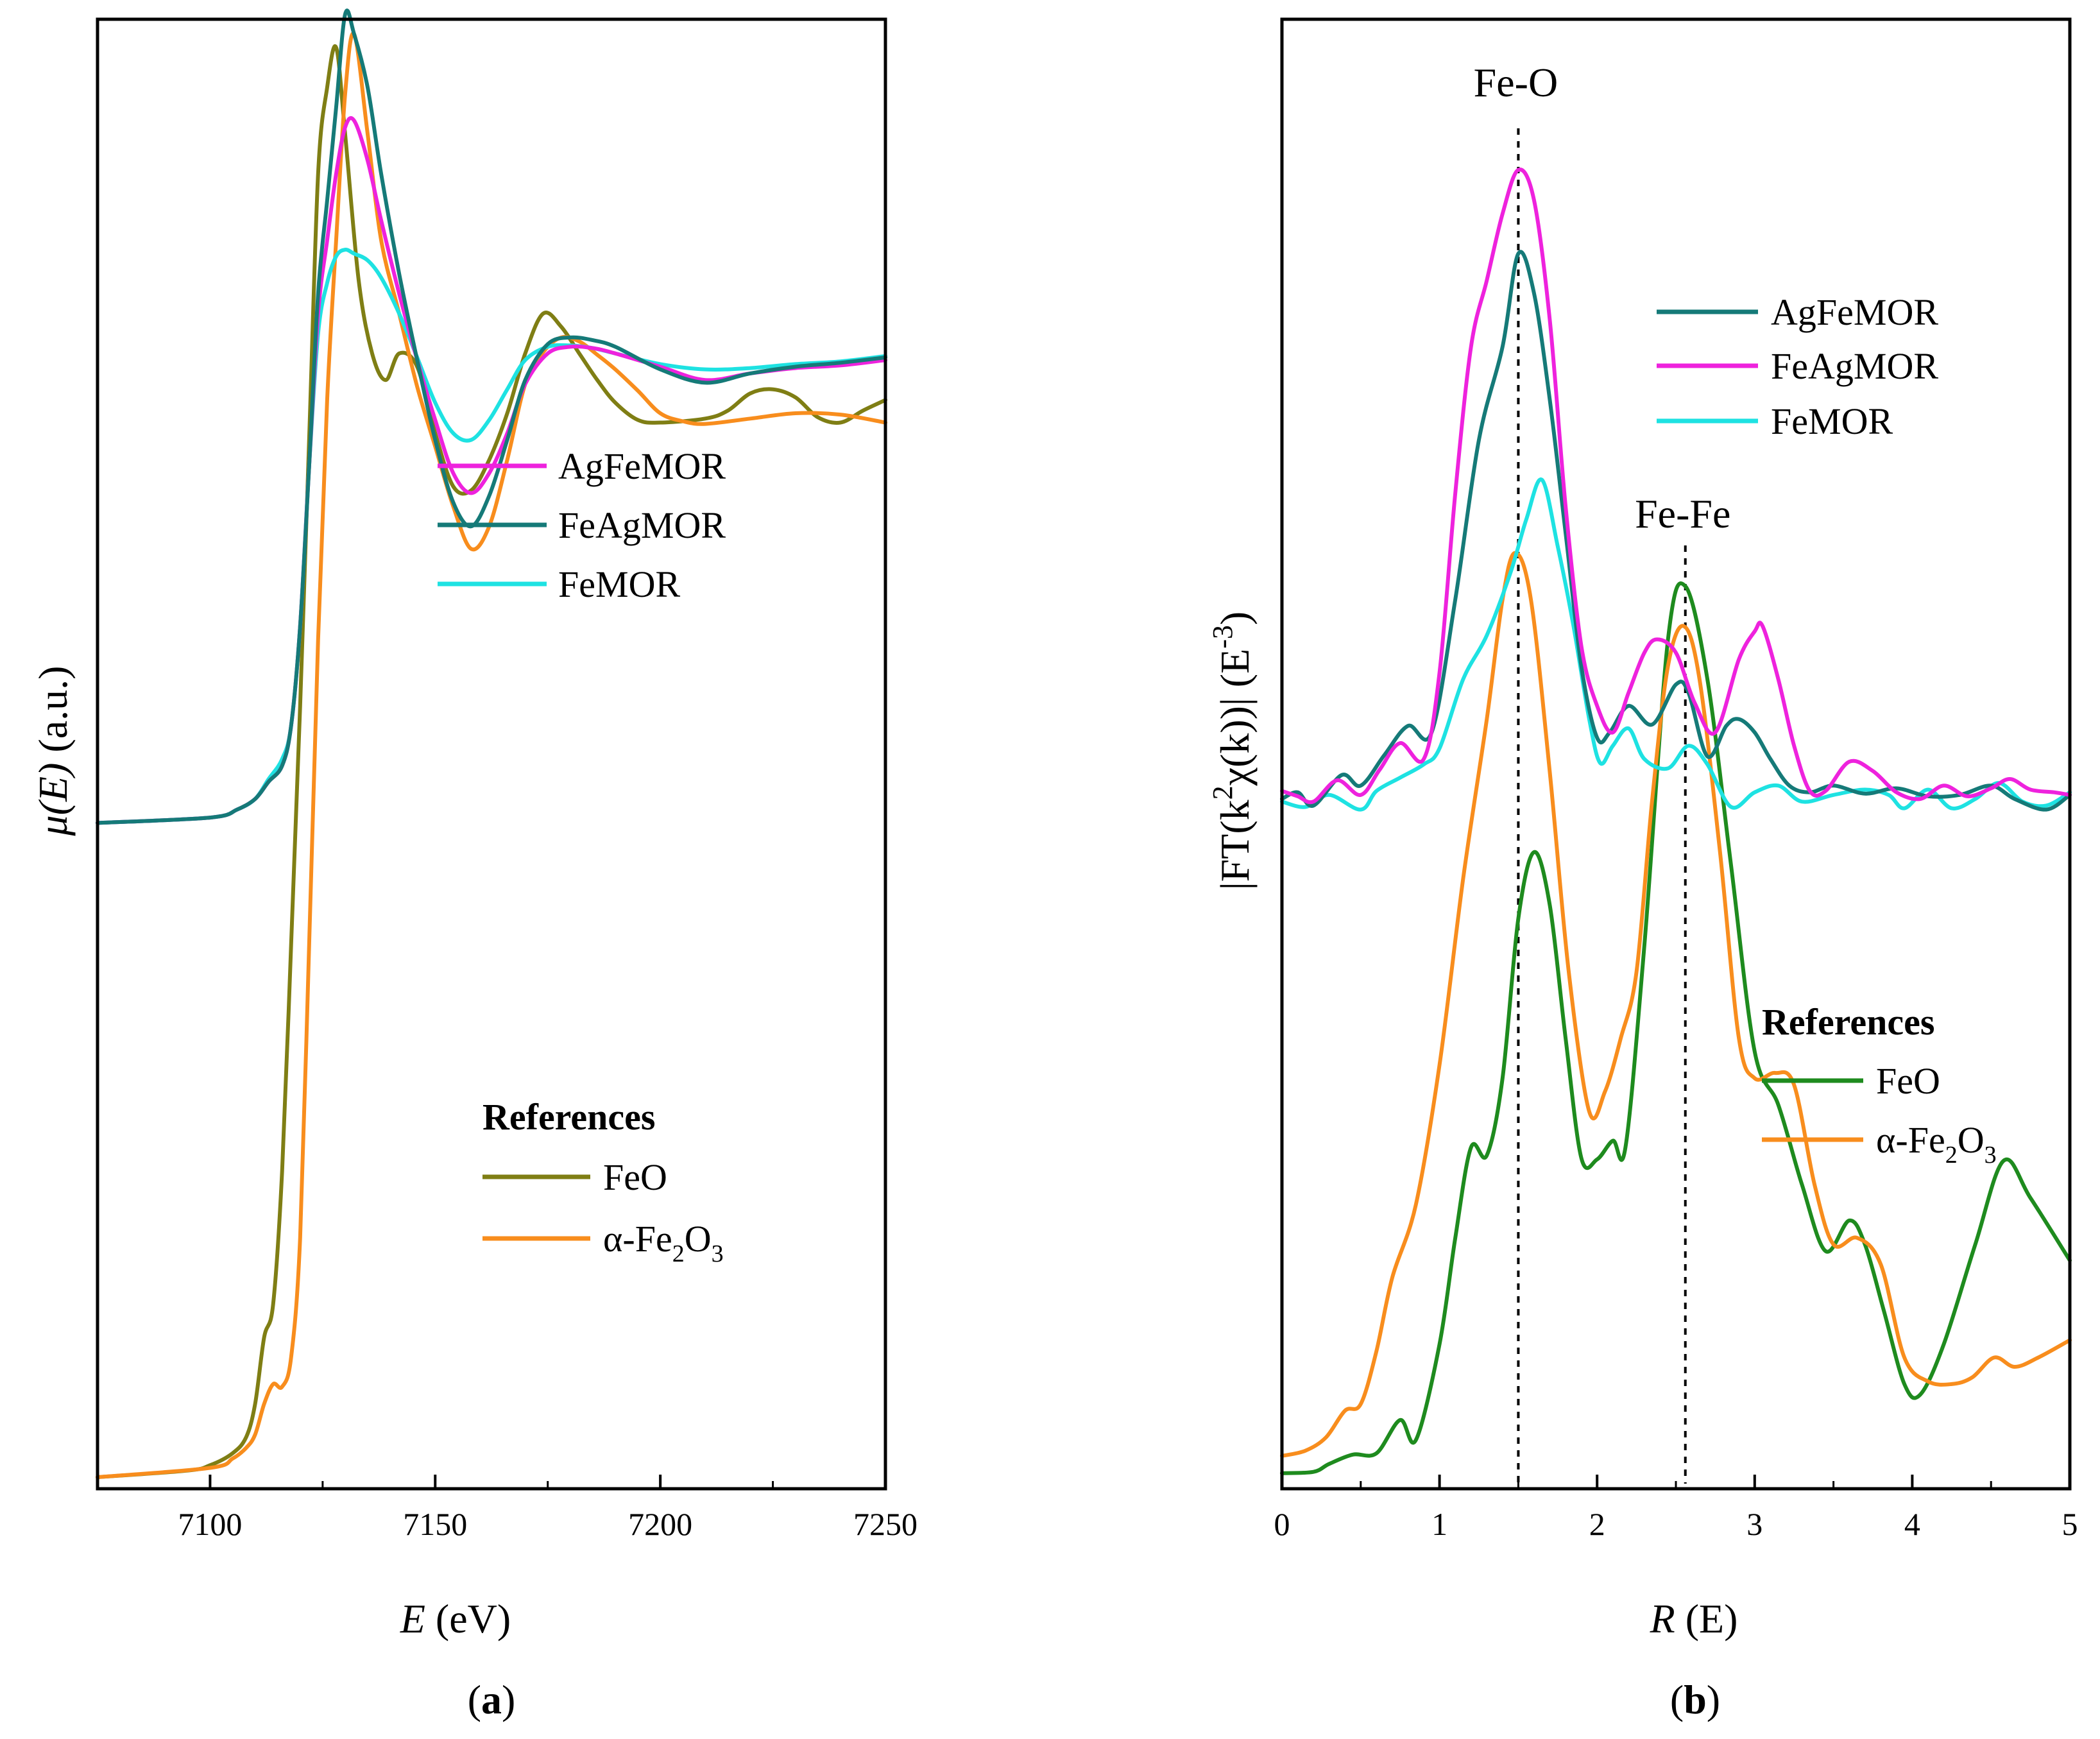 This screenshot has height=1739, width=2100. I want to click on legend-a-2-label: FeMOR, so click(619, 584).